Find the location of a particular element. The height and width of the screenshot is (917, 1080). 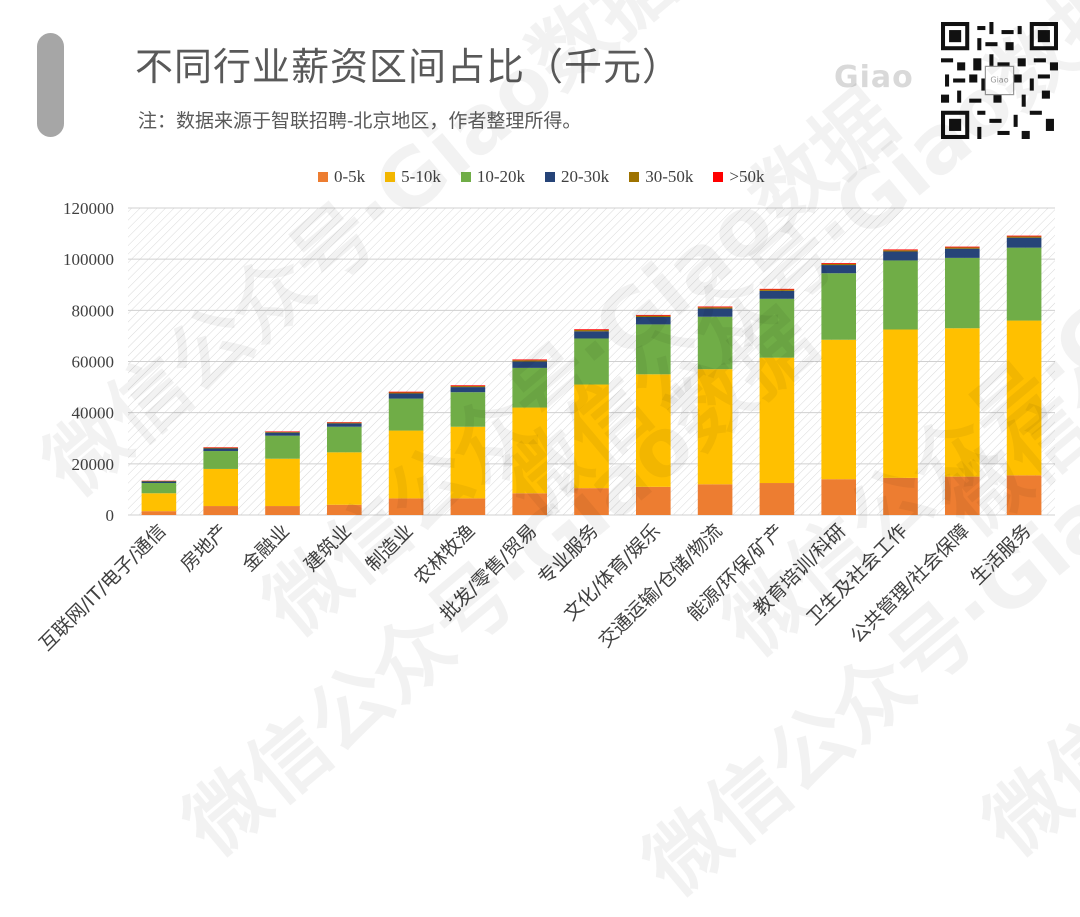

x-tick-label: 建筑业 is located at coordinates (328, 548).